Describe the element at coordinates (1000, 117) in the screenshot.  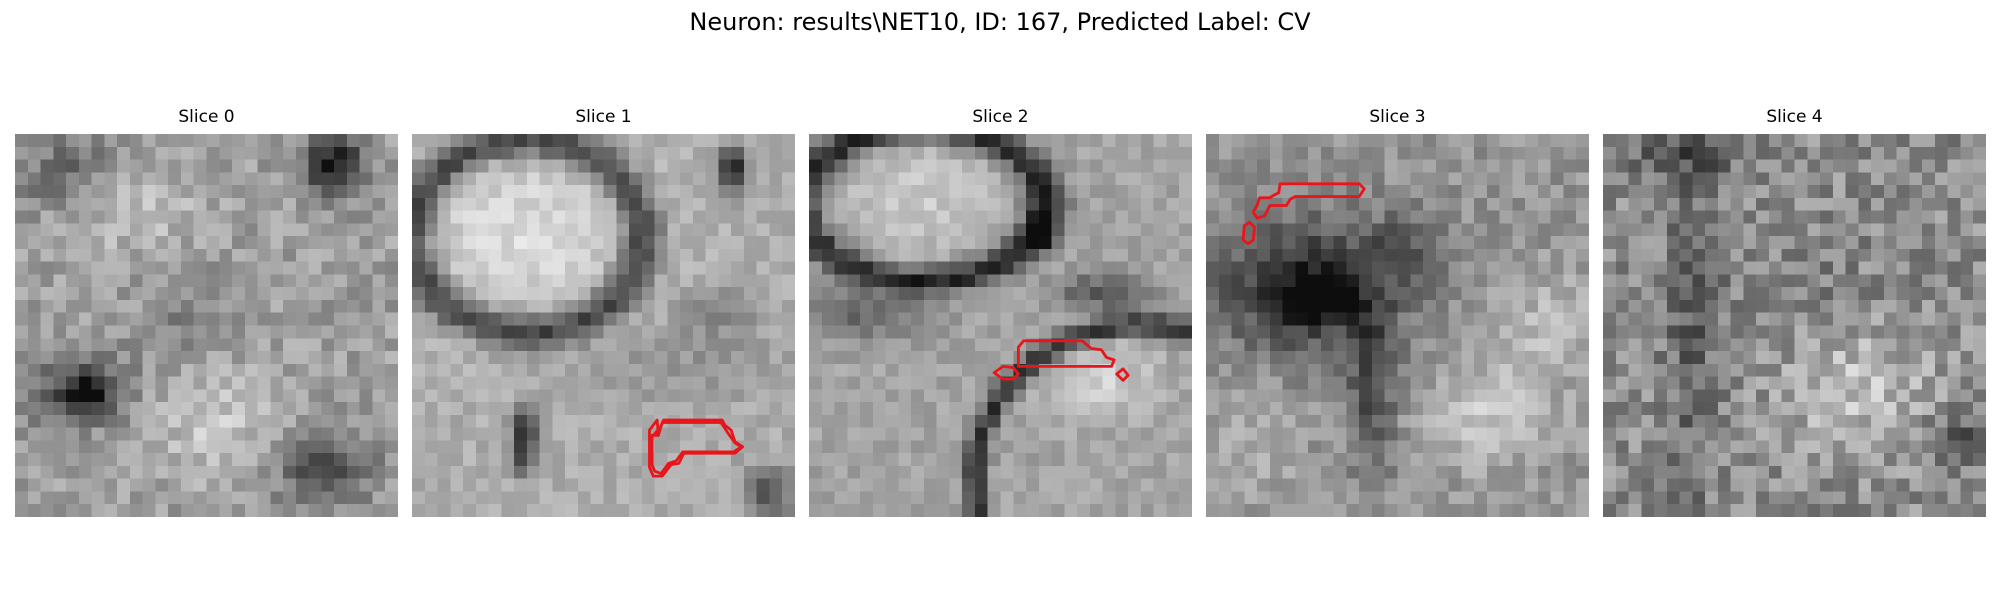
I see `slice-title: Slice 2` at that location.